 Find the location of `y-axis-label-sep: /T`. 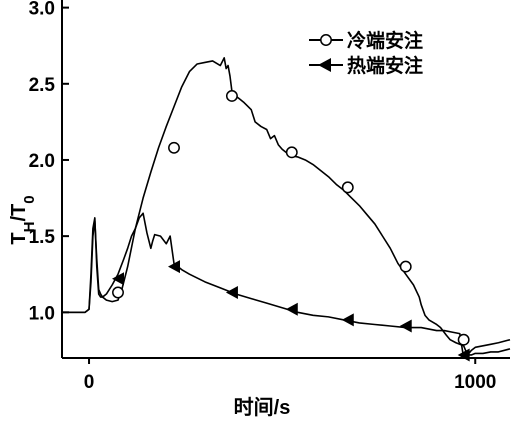

y-axis-label-sep: /T is located at coordinates (19, 213).